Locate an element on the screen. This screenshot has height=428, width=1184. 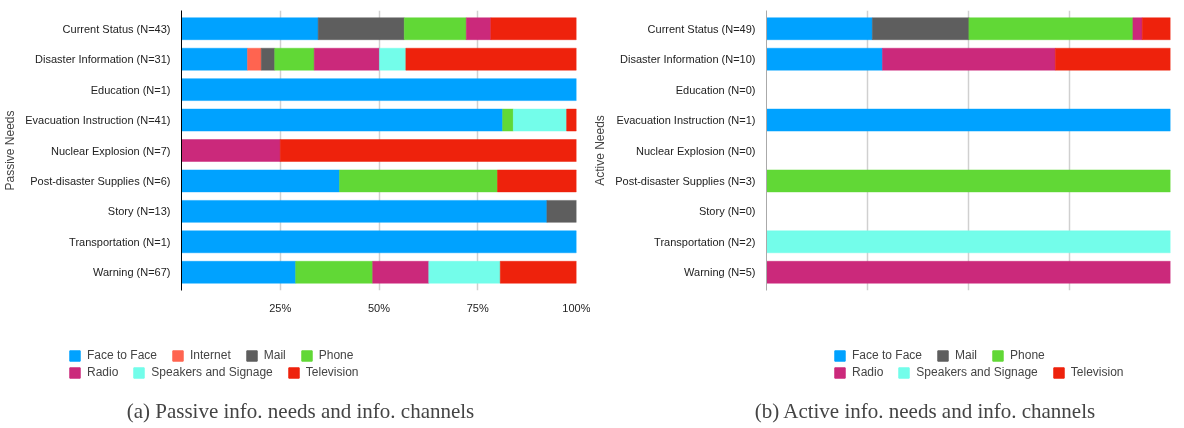
legend-label: Internet is located at coordinates (210, 355).